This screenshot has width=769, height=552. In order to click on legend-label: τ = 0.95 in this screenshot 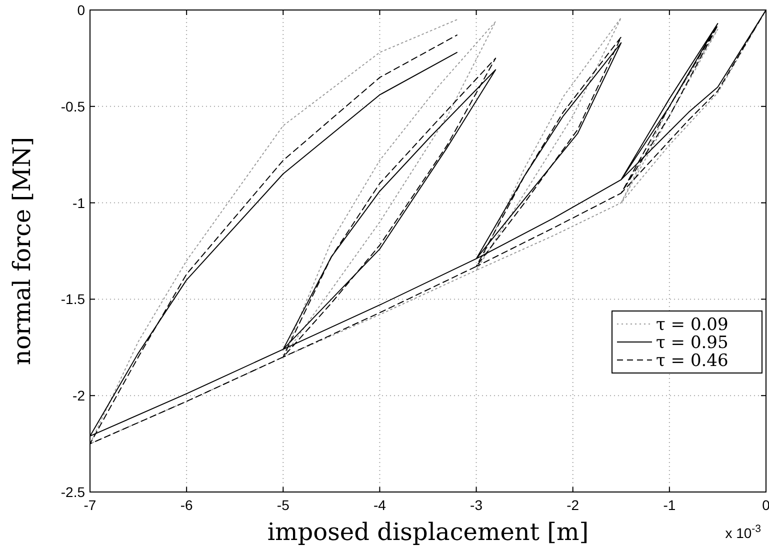, I will do `click(692, 343)`.